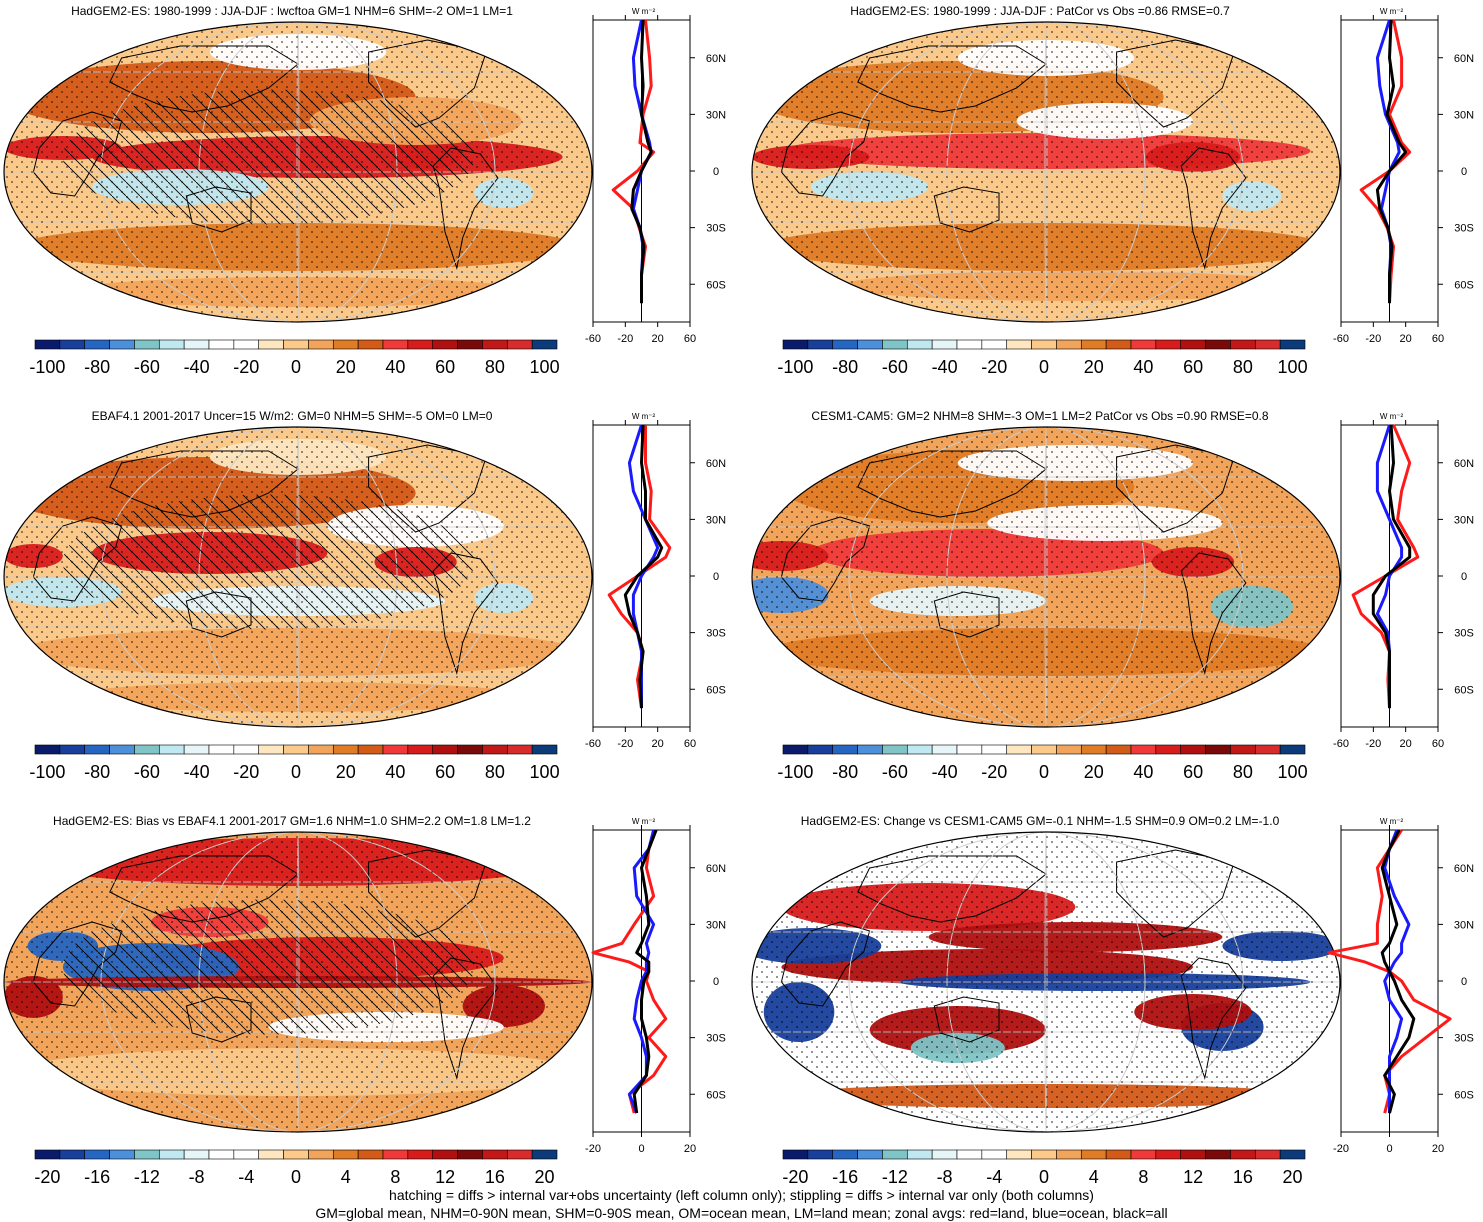  Describe the element at coordinates (845, 367) in the screenshot. I see `colorbar-tick-label: -80` at that location.